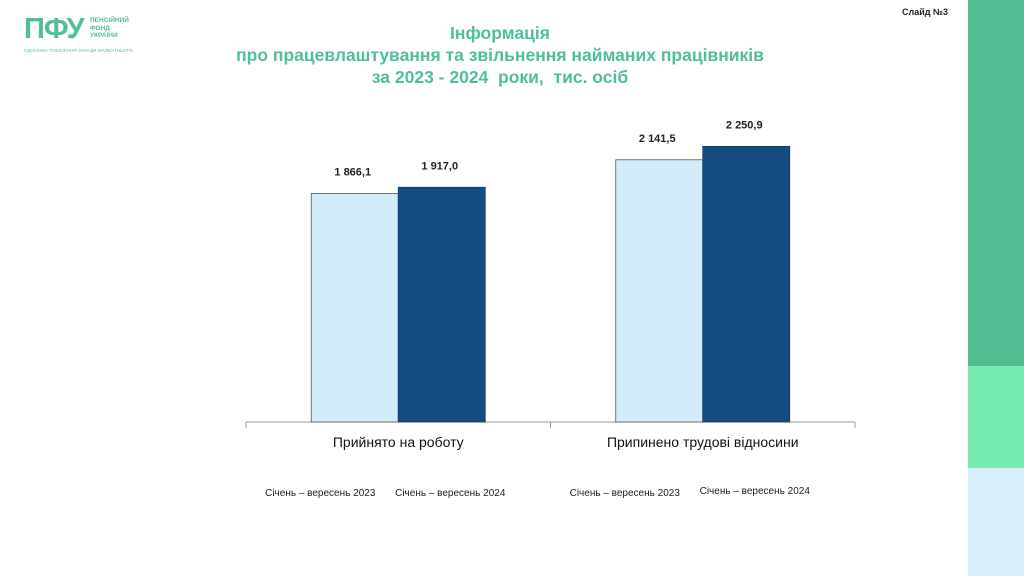 Image resolution: width=1024 pixels, height=576 pixels. I want to click on x-tick-label: Прийнято на роботу, so click(398, 442).